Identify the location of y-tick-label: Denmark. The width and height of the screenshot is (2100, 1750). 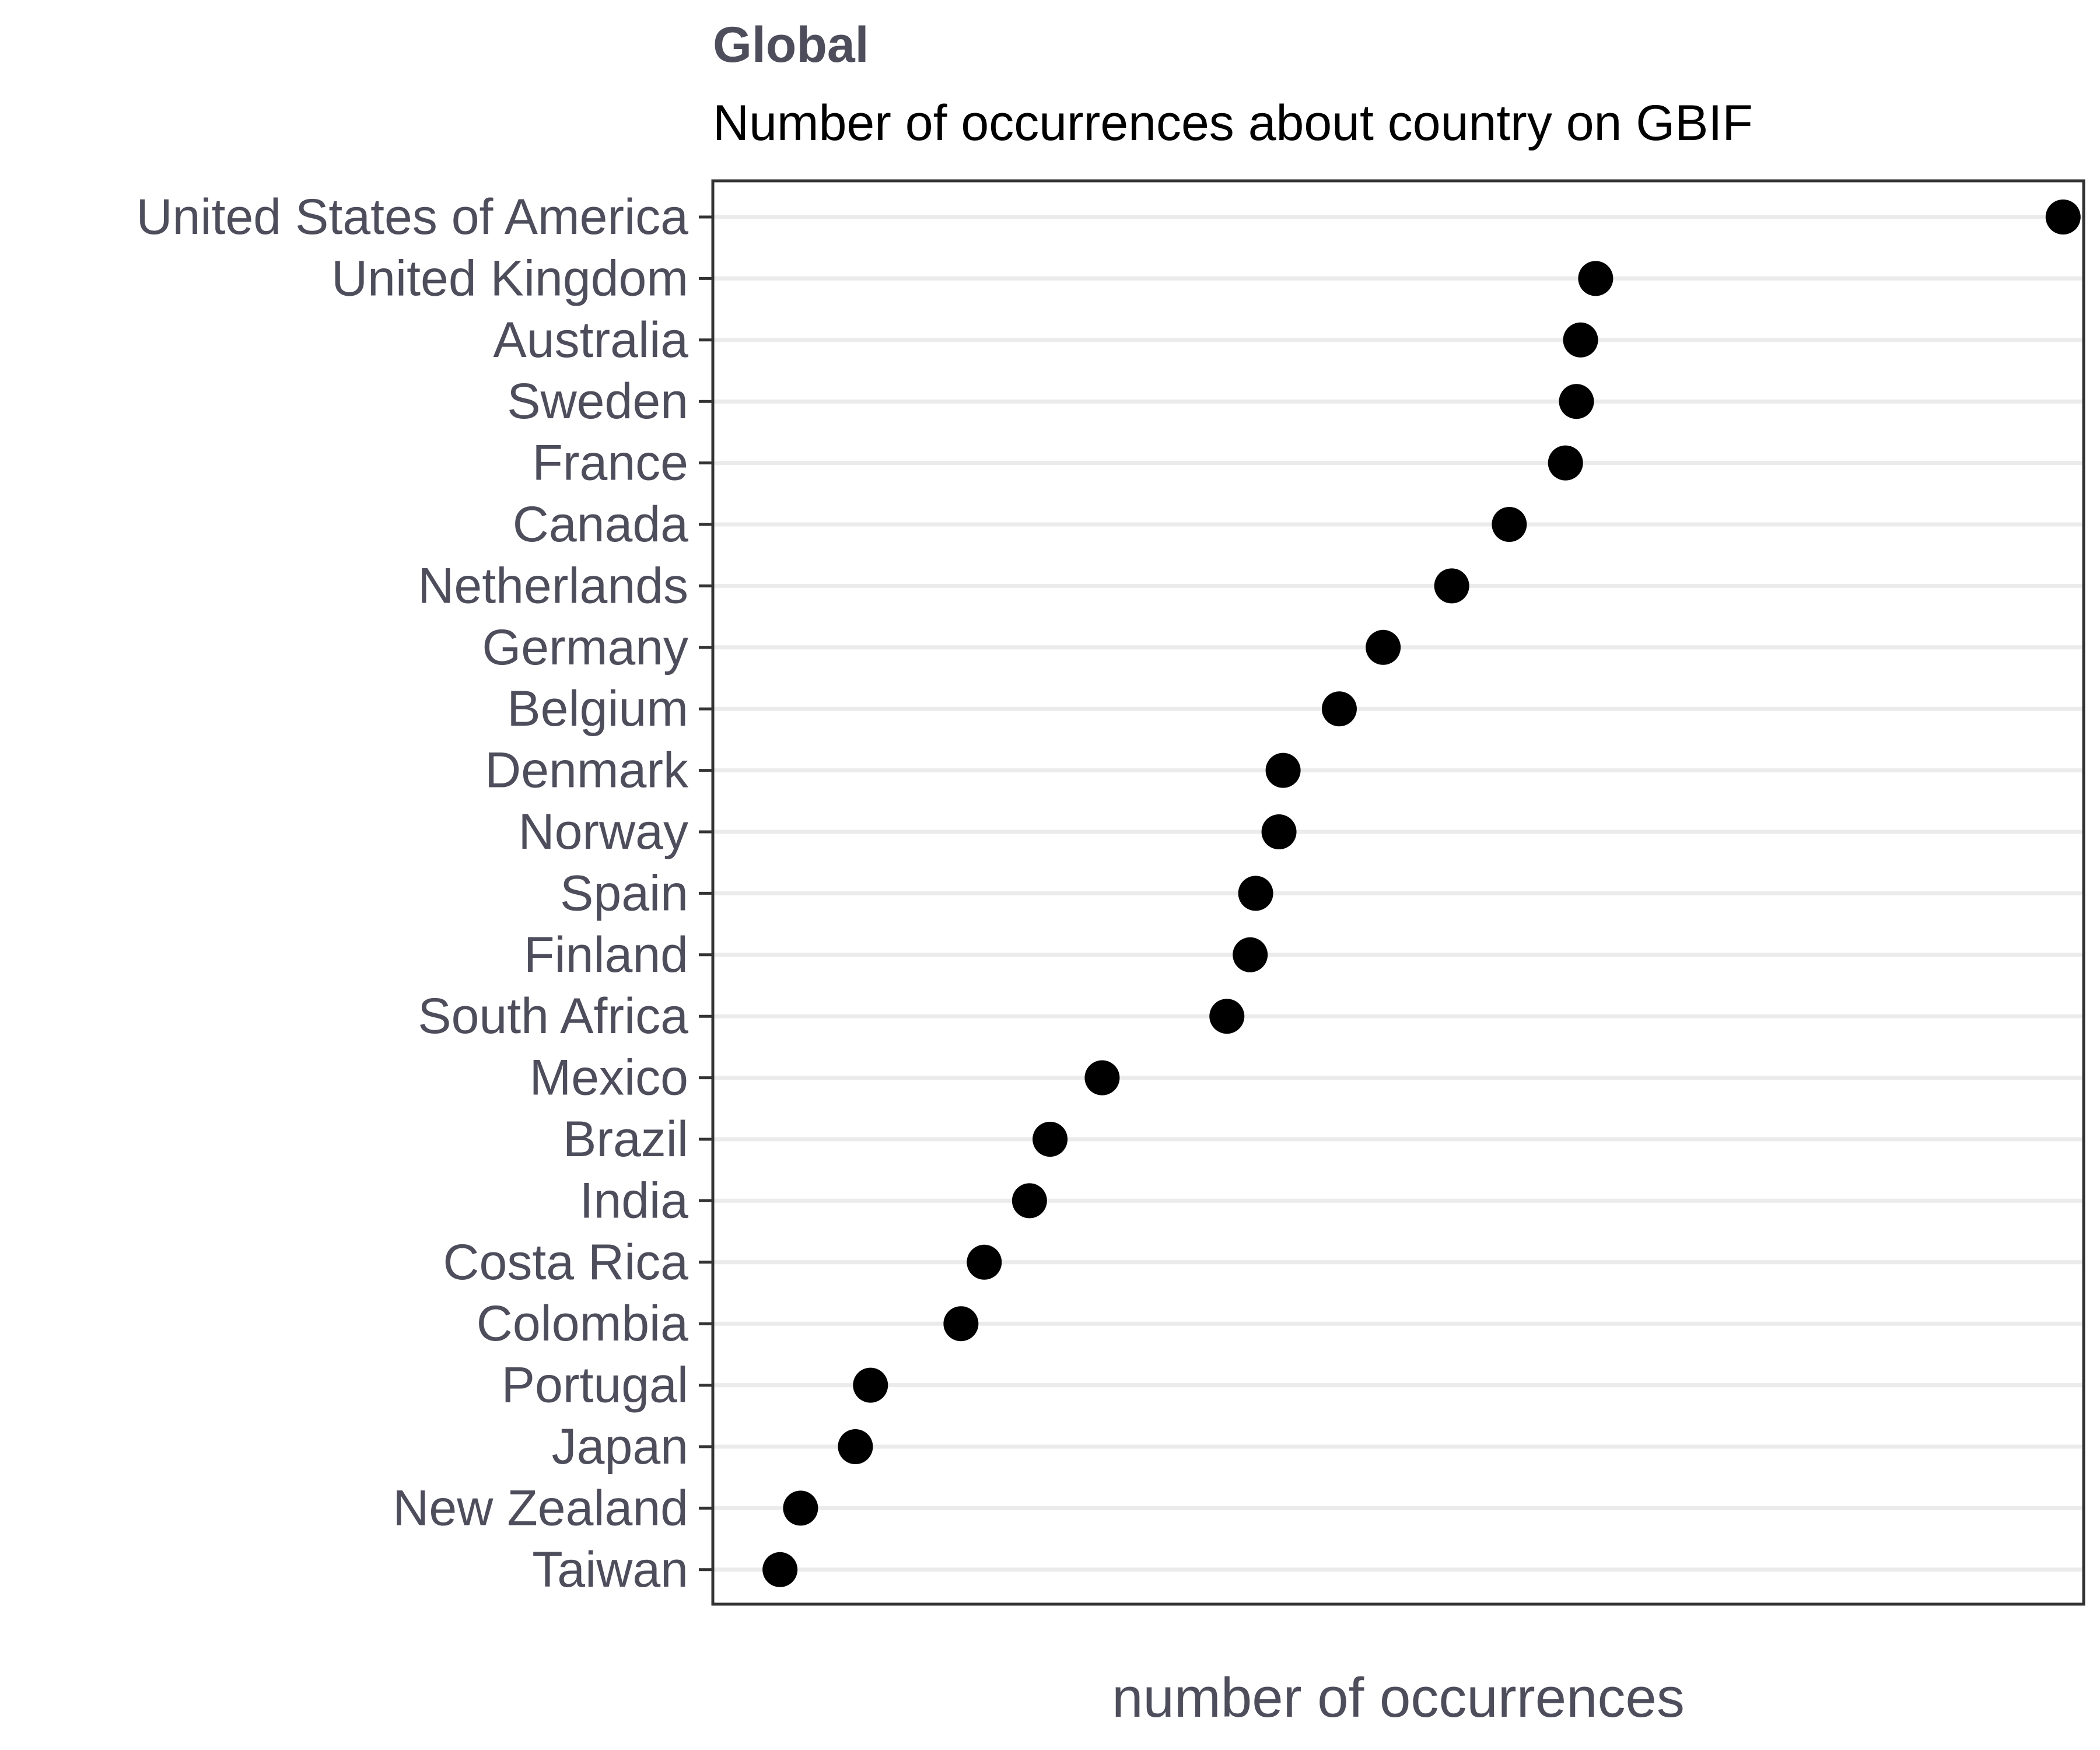
(587, 771).